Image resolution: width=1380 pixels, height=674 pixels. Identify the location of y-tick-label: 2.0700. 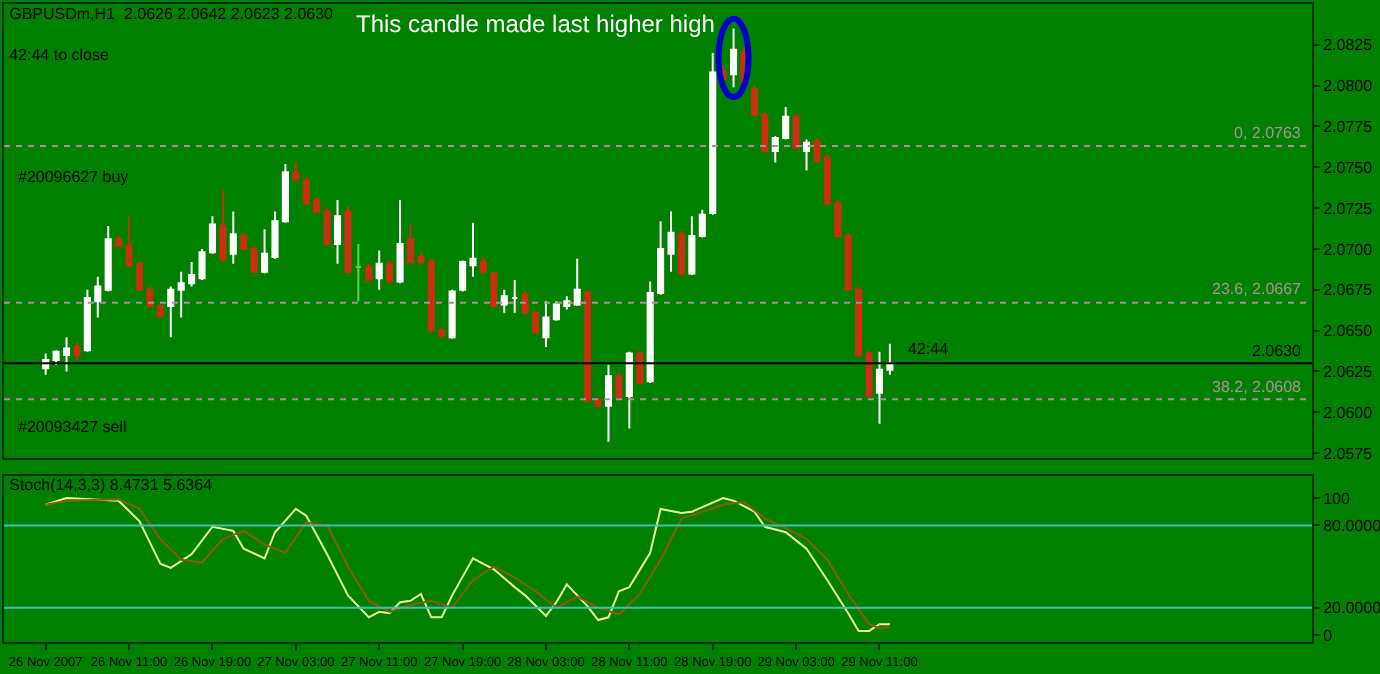
(1348, 249).